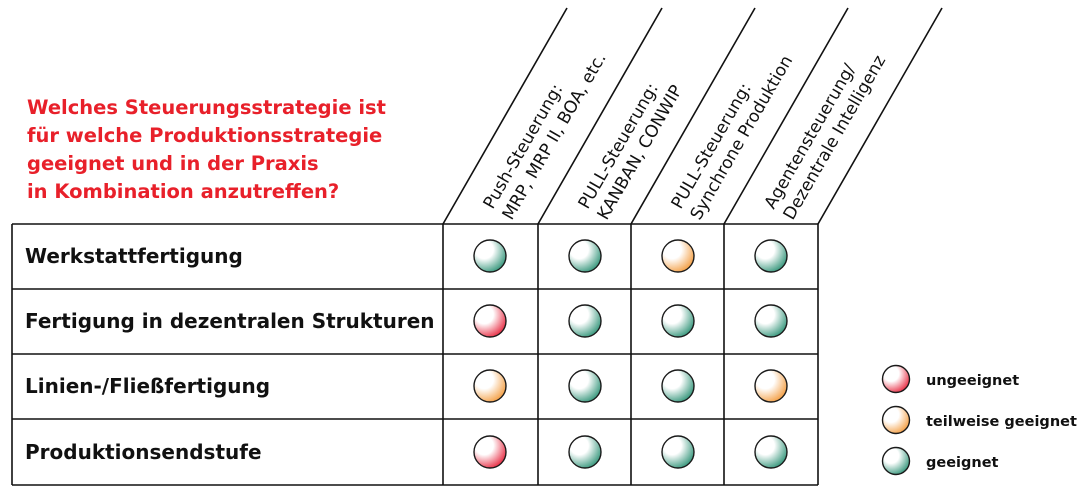 The height and width of the screenshot is (494, 1080). What do you see at coordinates (230, 321) in the screenshot?
I see `row-label-2: Fertigung in dezentralen Strukturen` at bounding box center [230, 321].